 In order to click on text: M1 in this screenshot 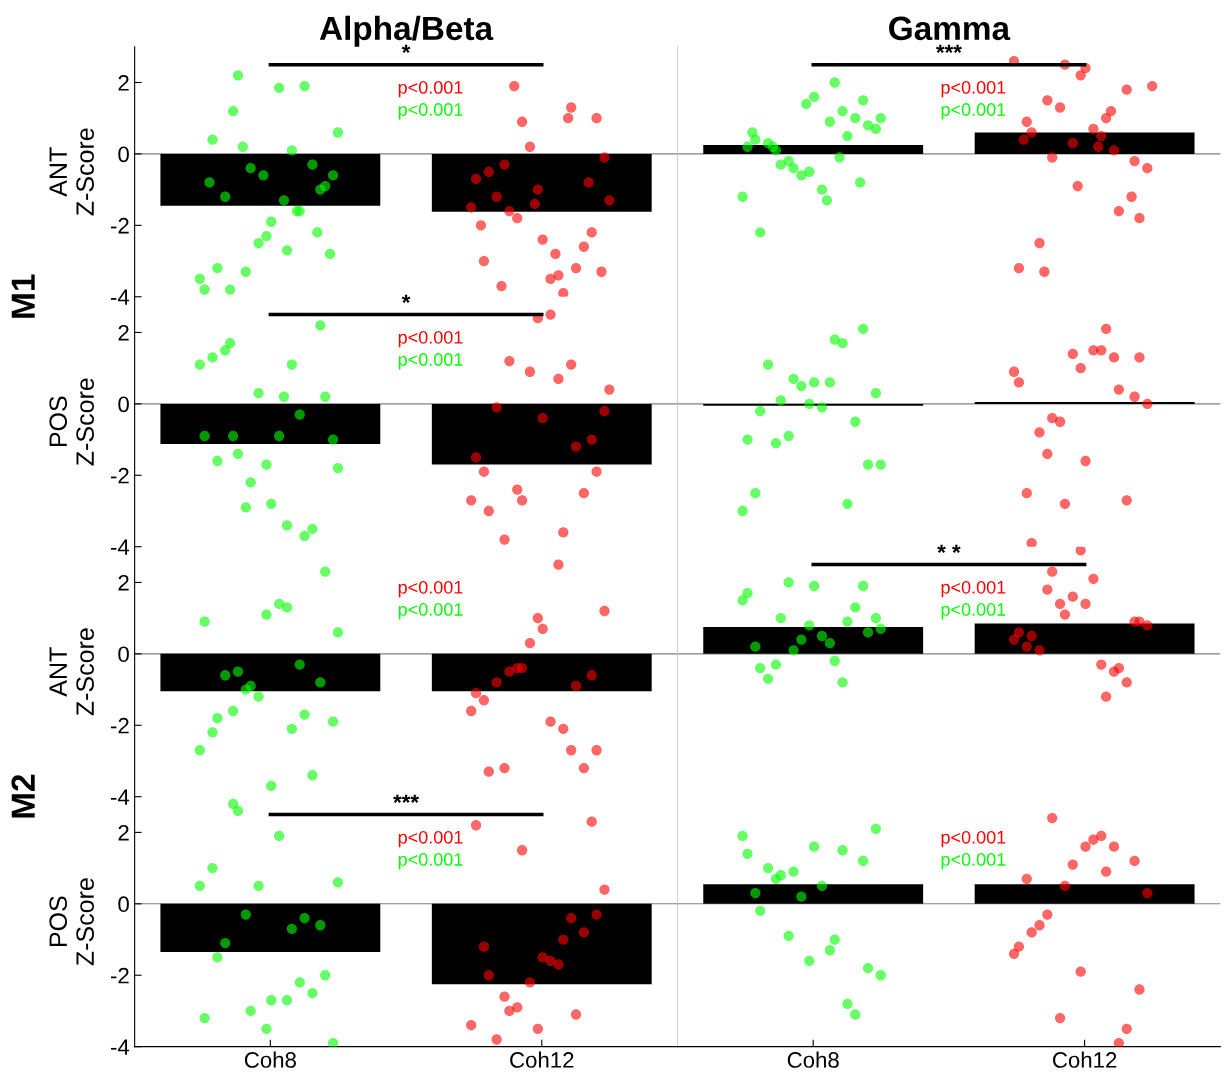, I will do `click(23, 296)`.